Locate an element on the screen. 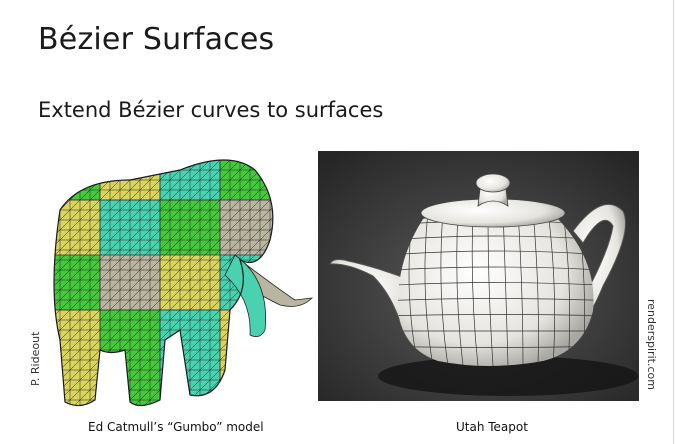 The width and height of the screenshot is (675, 444). teapot-credit: renderspirit.com is located at coordinates (651, 344).